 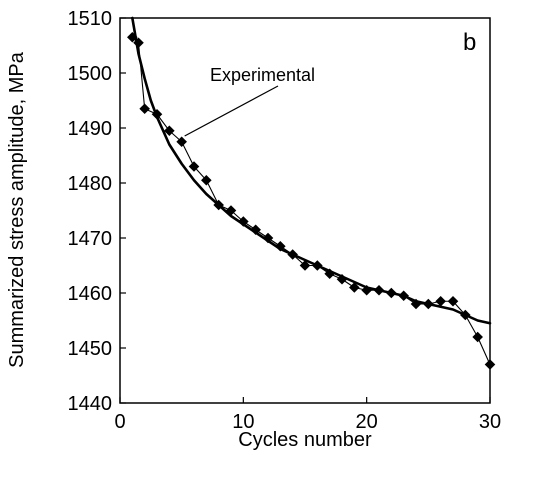 I want to click on y-tick-label: 1490, so click(x=90, y=129).